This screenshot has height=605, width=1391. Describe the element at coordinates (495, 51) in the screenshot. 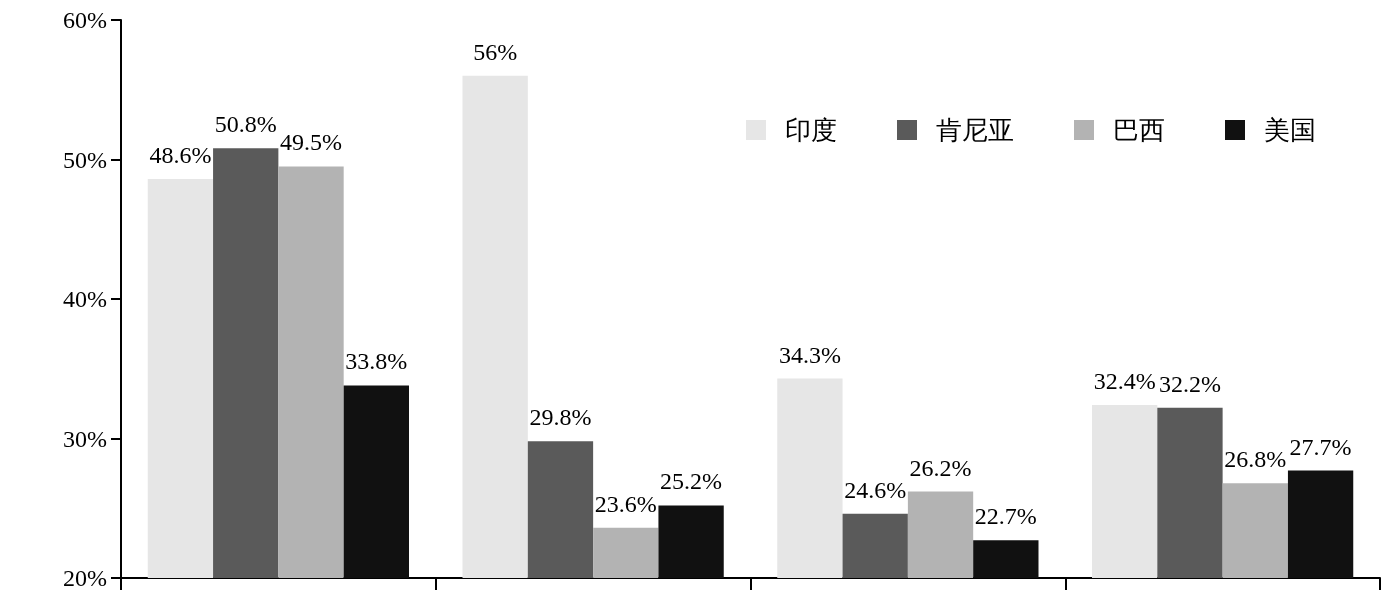

I see `data-label: 56%` at that location.